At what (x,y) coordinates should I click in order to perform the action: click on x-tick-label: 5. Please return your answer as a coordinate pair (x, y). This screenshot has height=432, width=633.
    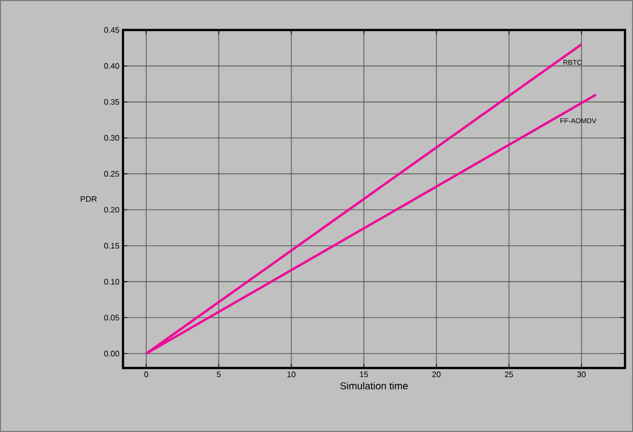
    Looking at the image, I should click on (218, 375).